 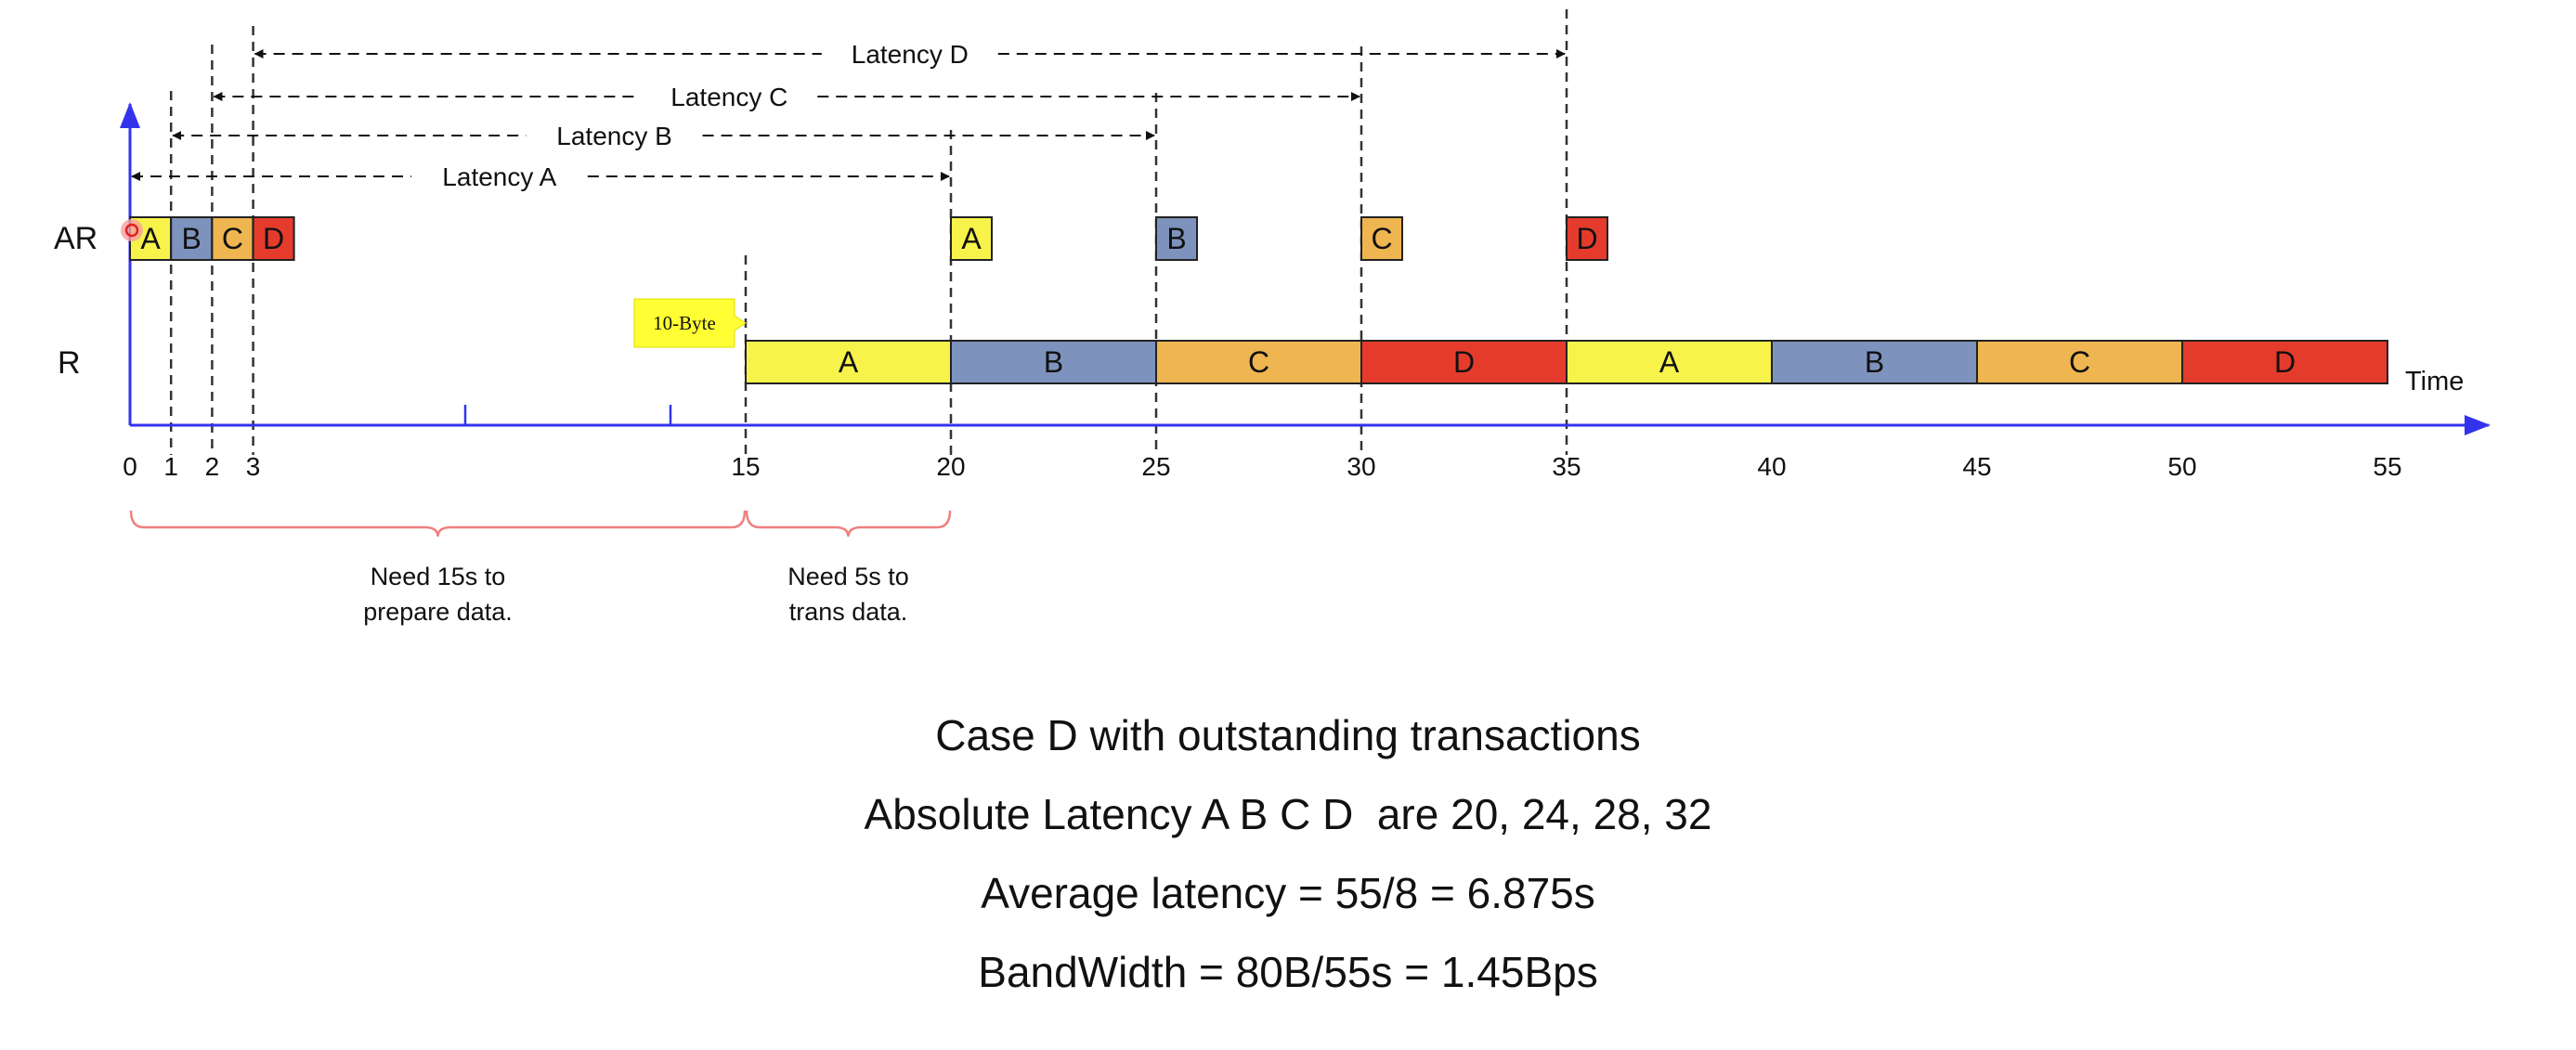 I want to click on x-tick-label: 45, so click(x=1976, y=467).